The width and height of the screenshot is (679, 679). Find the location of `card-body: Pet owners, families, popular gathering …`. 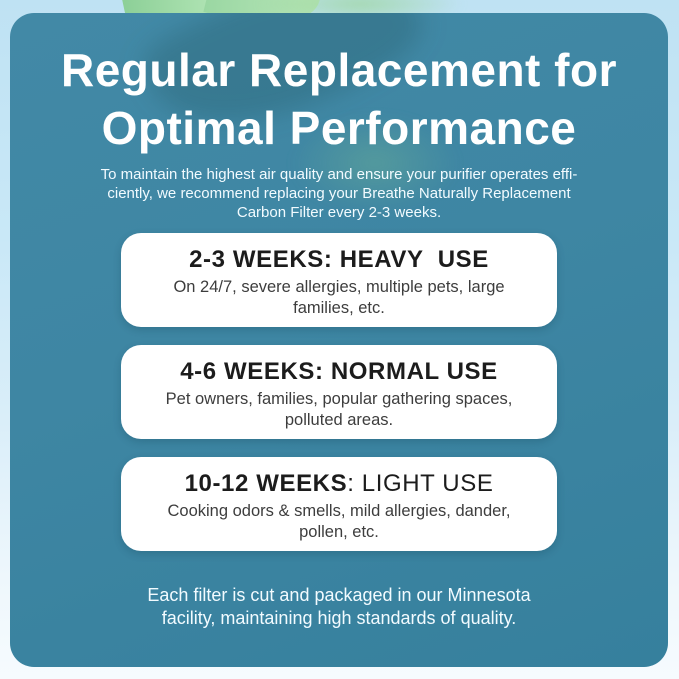

card-body: Pet owners, families, popular gathering … is located at coordinates (339, 409).